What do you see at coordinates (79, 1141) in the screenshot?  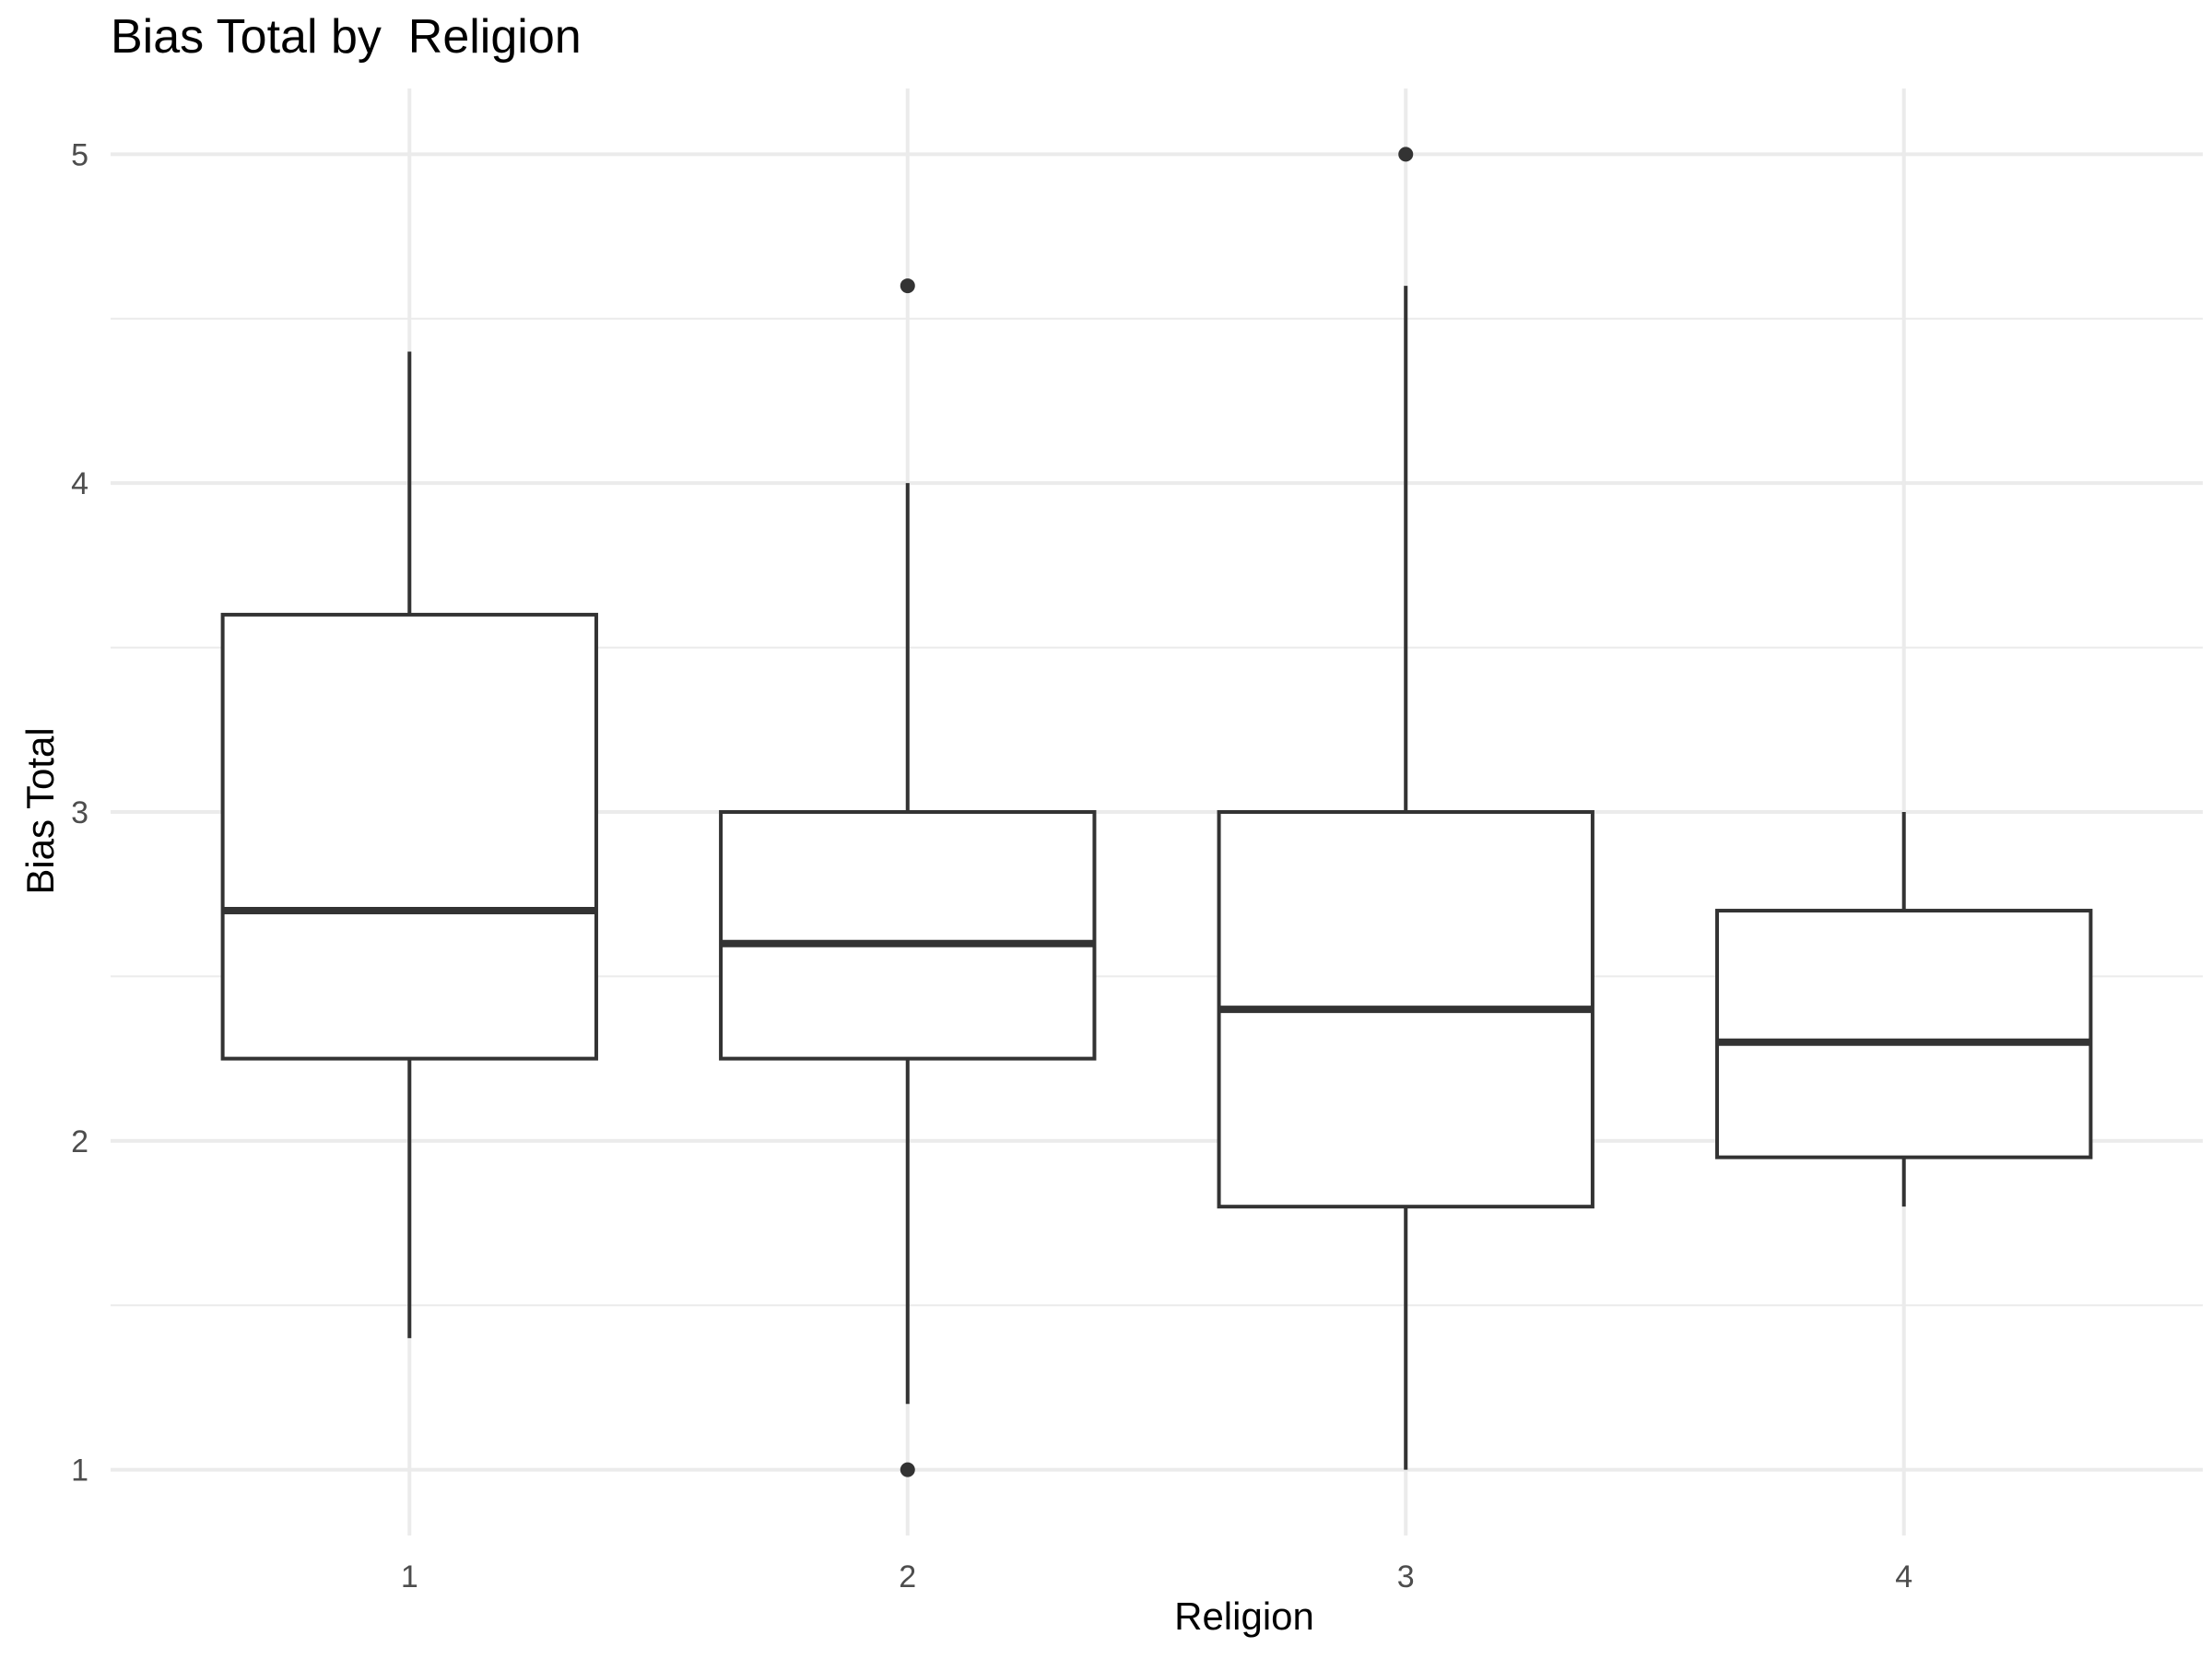 I see `y-tick-label-1: 2` at bounding box center [79, 1141].